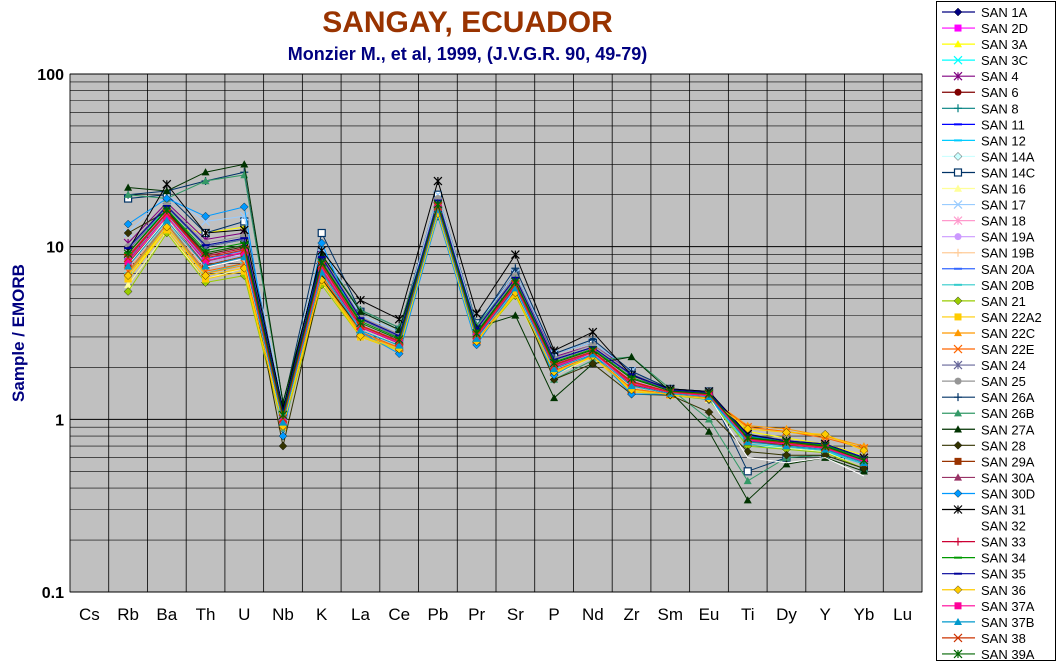 This screenshot has width=1059, height=665. Describe the element at coordinates (988, 172) in the screenshot. I see `legend-item: SAN 14C` at that location.